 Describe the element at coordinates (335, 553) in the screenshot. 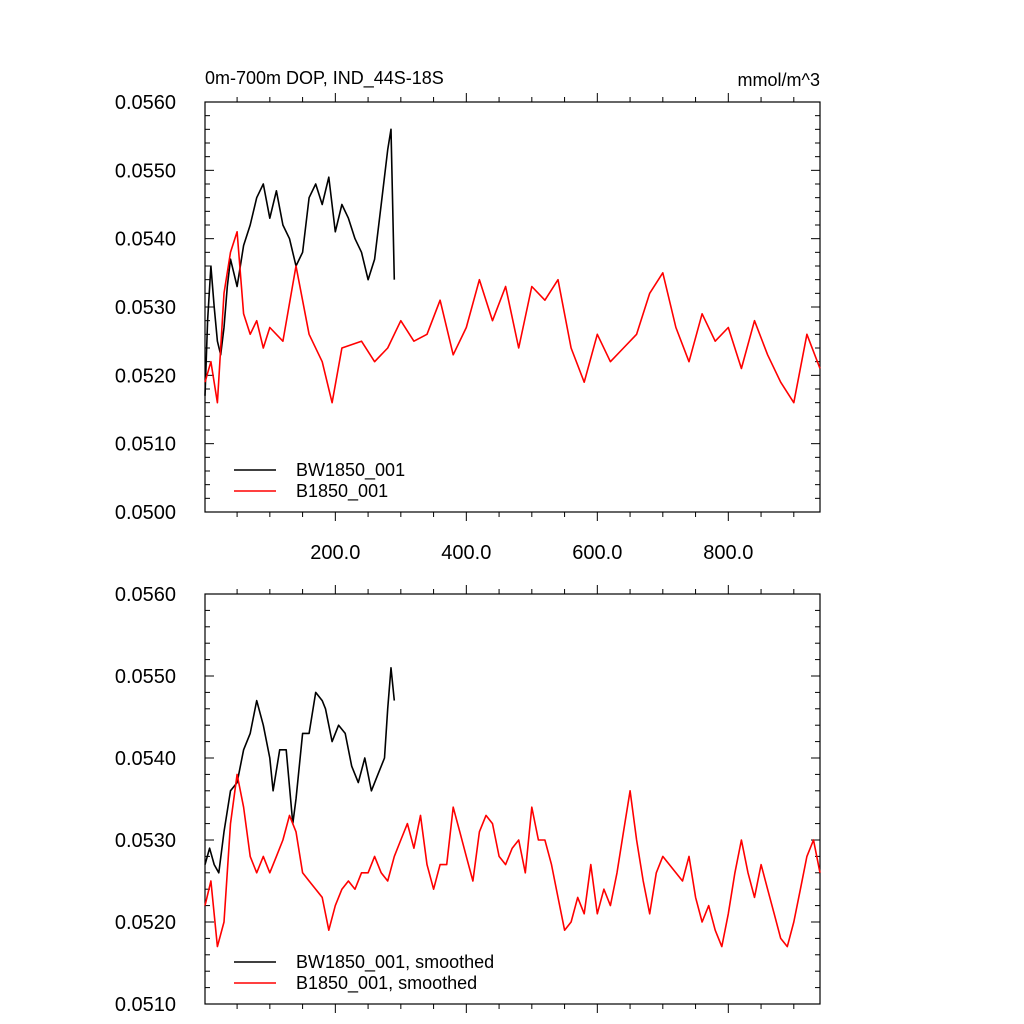

I see `x-tick-label: 200.0` at that location.